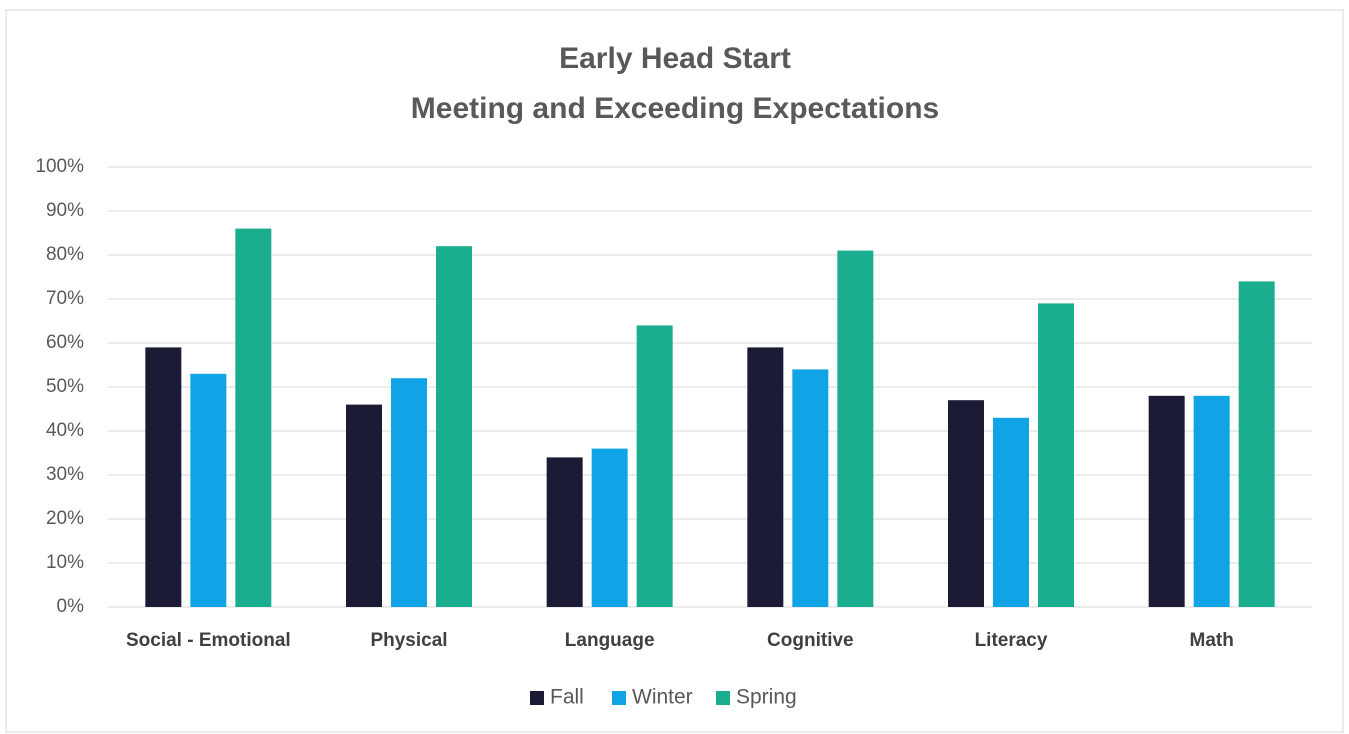  What do you see at coordinates (59, 166) in the screenshot?
I see `y-tick-label: 100%` at bounding box center [59, 166].